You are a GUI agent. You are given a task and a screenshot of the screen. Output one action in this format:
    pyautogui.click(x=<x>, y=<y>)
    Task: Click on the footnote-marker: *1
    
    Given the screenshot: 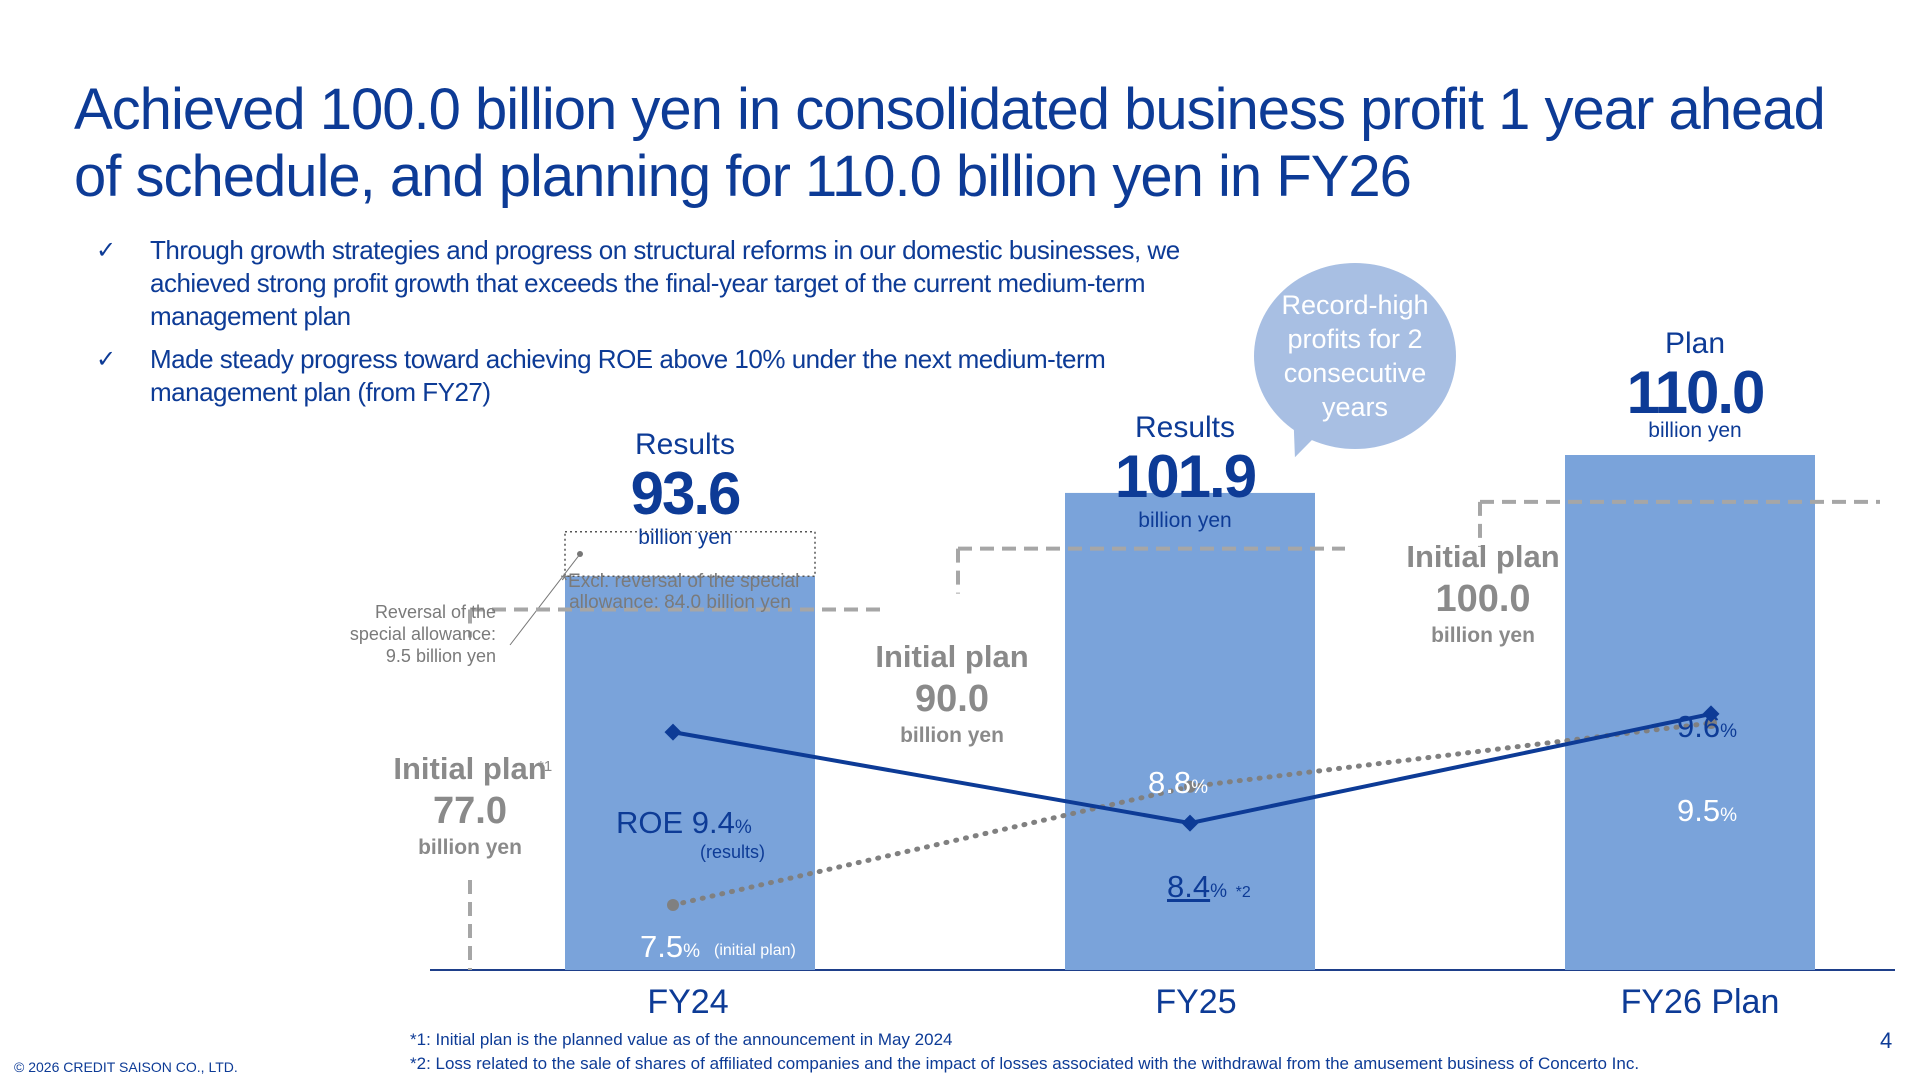 What is the action you would take?
    pyautogui.click(x=545, y=766)
    